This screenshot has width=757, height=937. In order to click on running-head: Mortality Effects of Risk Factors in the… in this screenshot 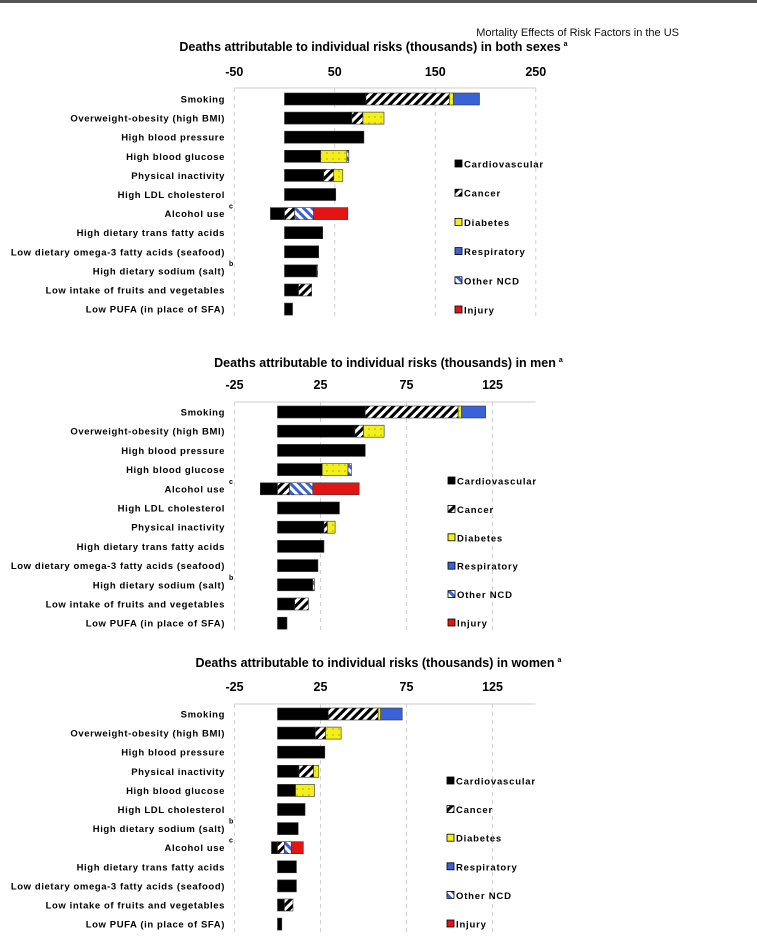, I will do `click(577, 33)`.